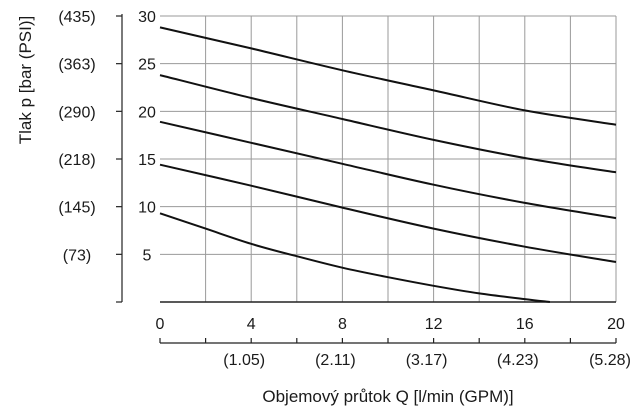 The image size is (640, 409). Describe the element at coordinates (25, 80) in the screenshot. I see `y-axis-title: Tlak p [bar (PSI)]` at that location.